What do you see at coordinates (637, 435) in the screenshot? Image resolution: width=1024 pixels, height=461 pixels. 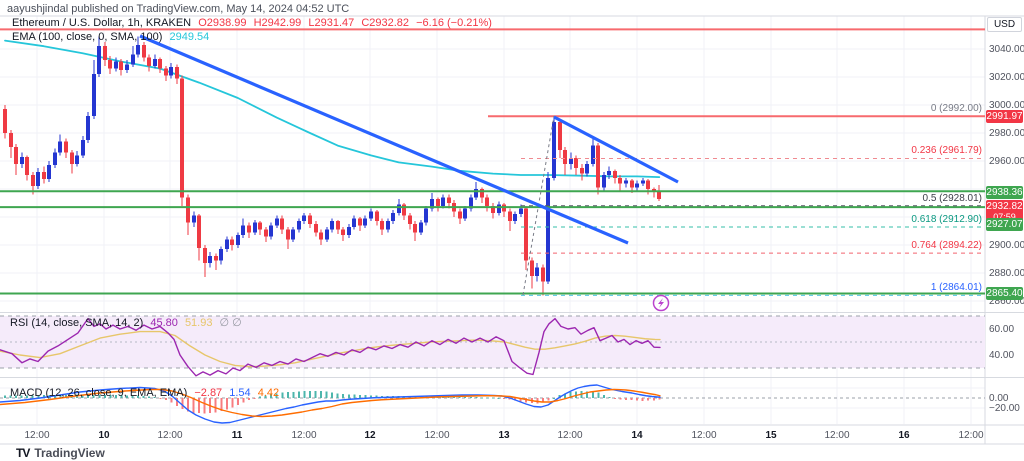 I see `time-tick-label: 14` at bounding box center [637, 435].